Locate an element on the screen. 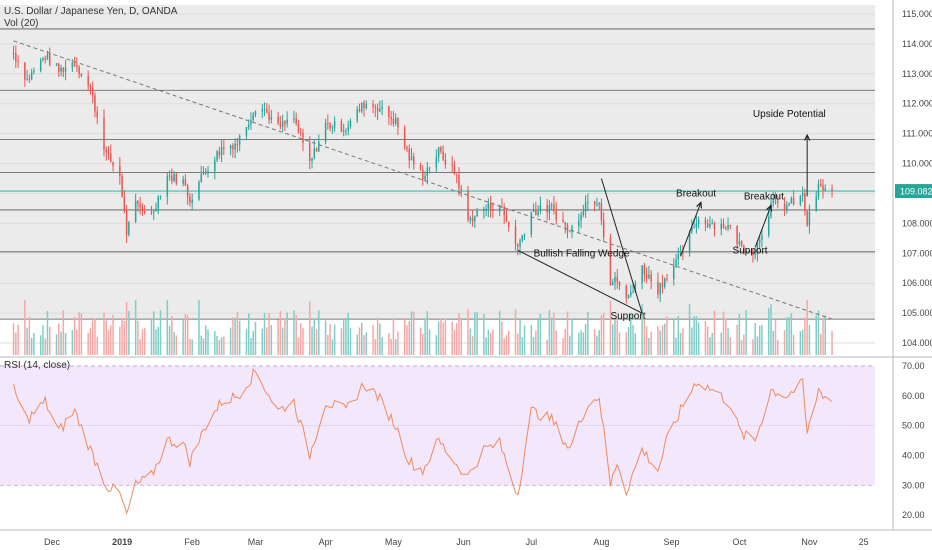  breakout-arrow-1-head is located at coordinates (699, 205).